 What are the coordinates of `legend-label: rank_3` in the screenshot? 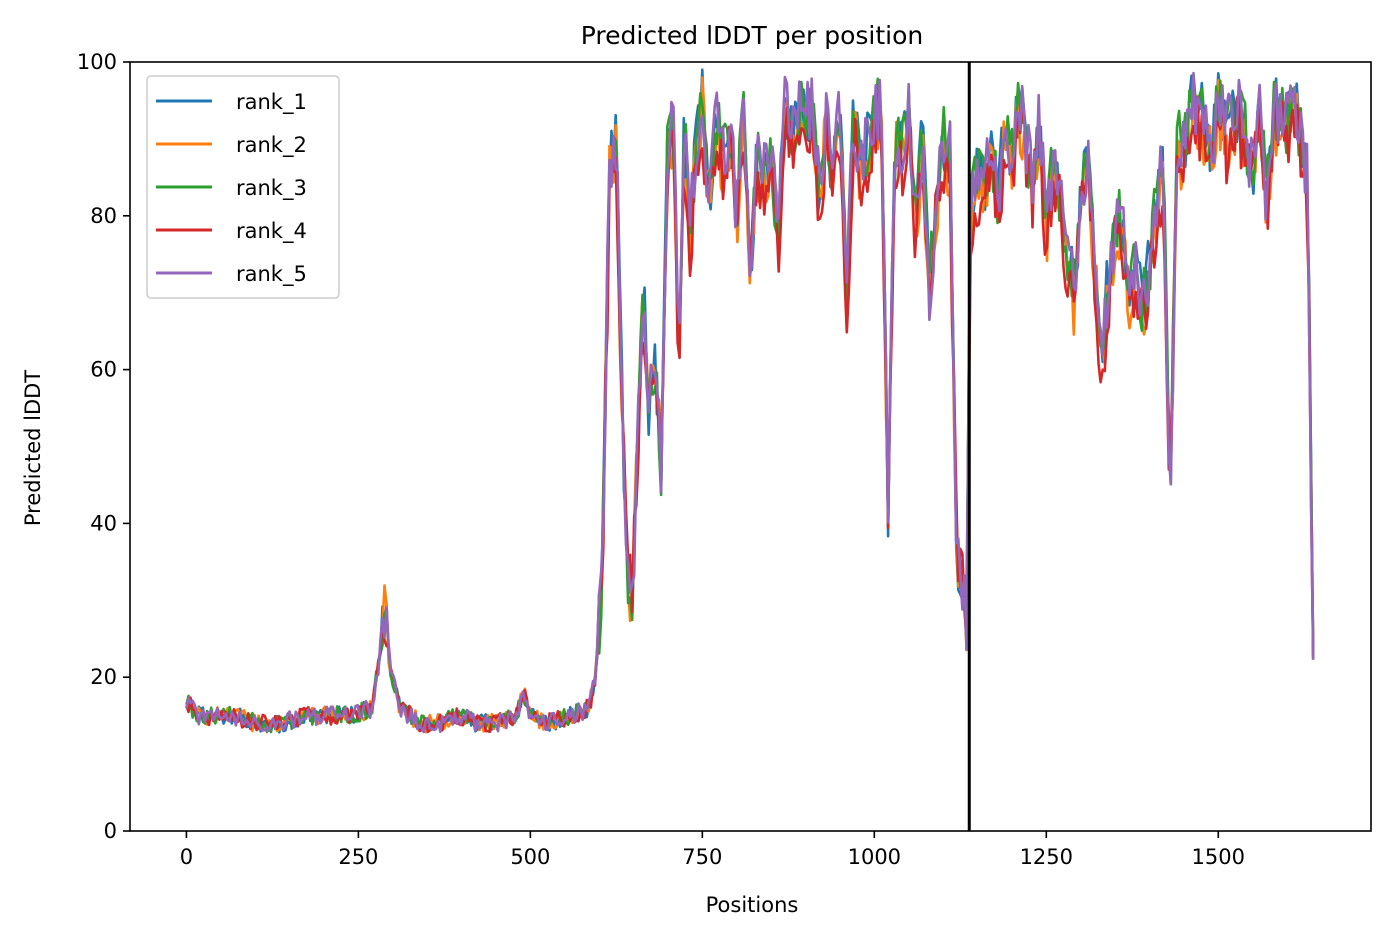 It's located at (271, 188).